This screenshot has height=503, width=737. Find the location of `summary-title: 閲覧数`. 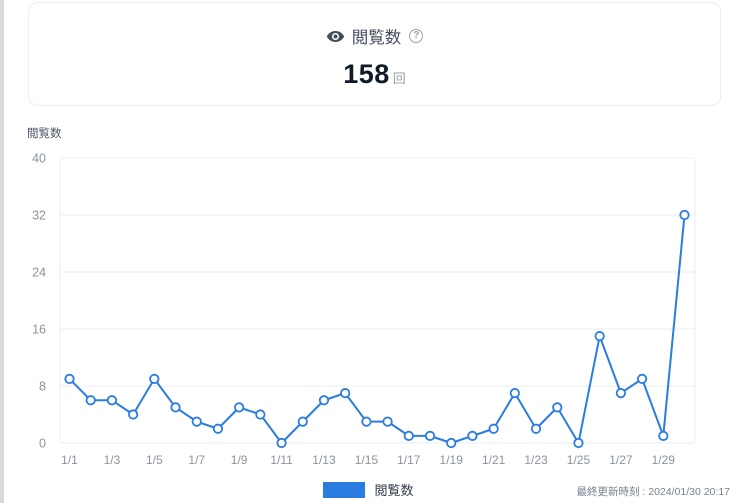

summary-title: 閲覧数 is located at coordinates (376, 38).